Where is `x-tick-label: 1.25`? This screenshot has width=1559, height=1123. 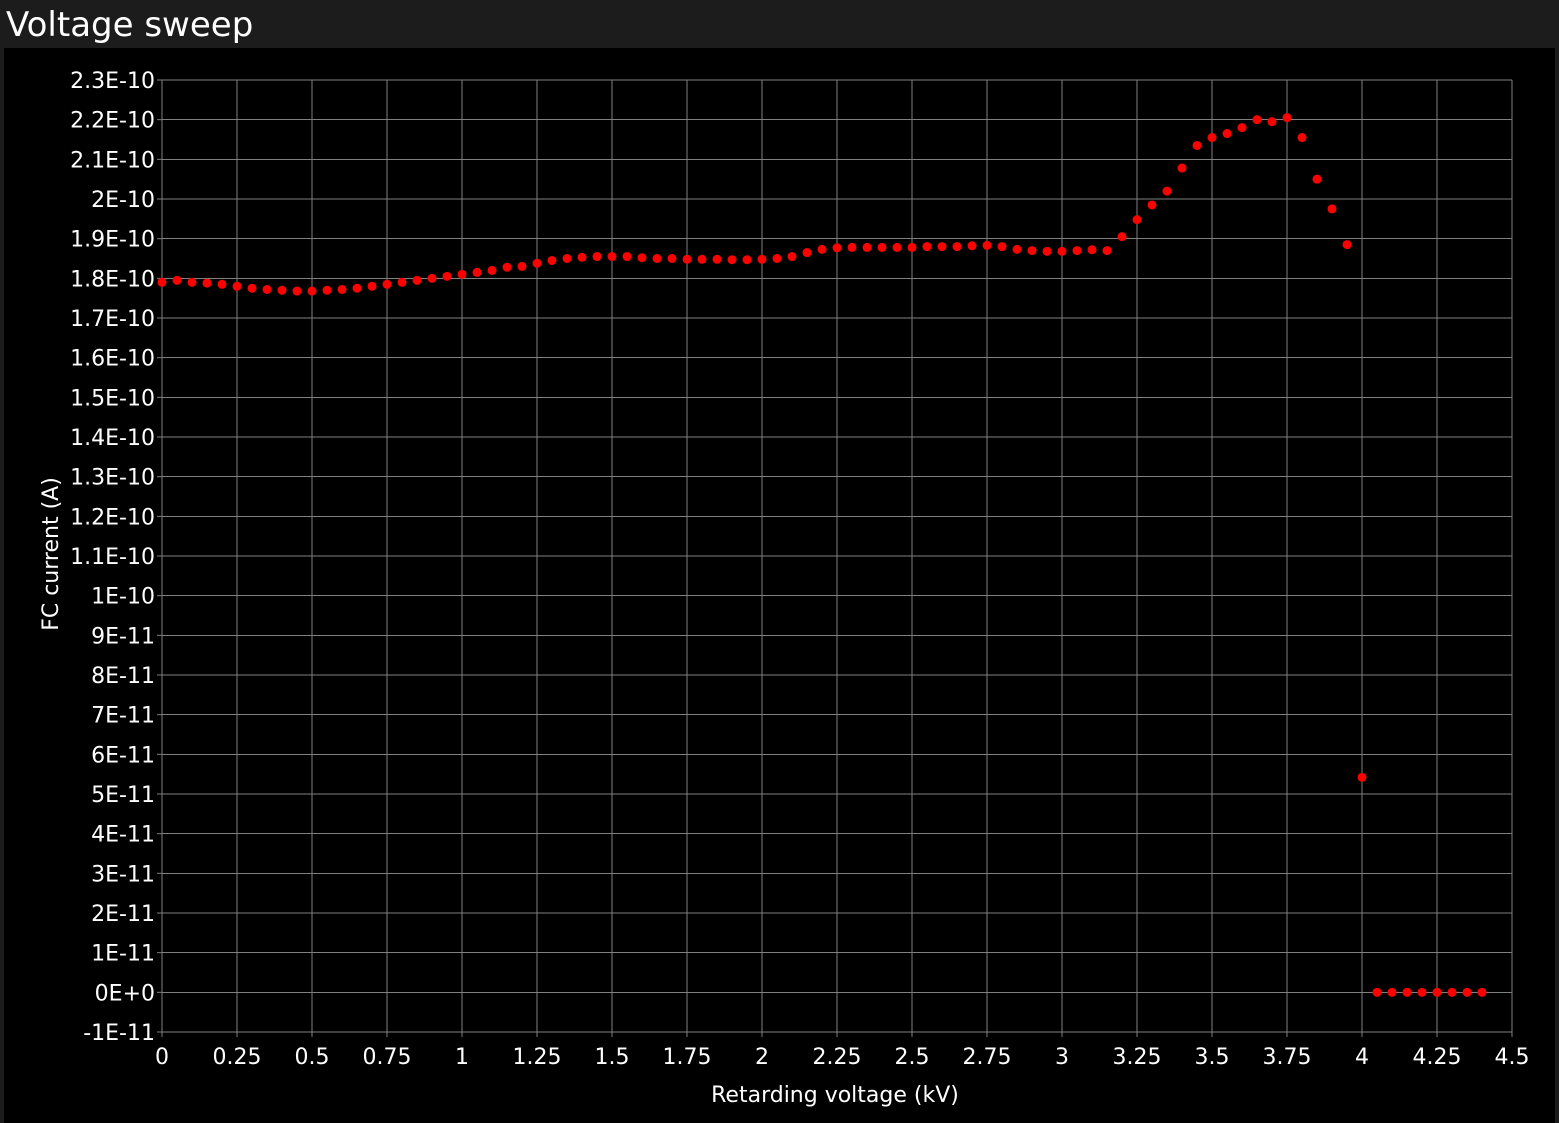
x-tick-label: 1.25 is located at coordinates (537, 1057).